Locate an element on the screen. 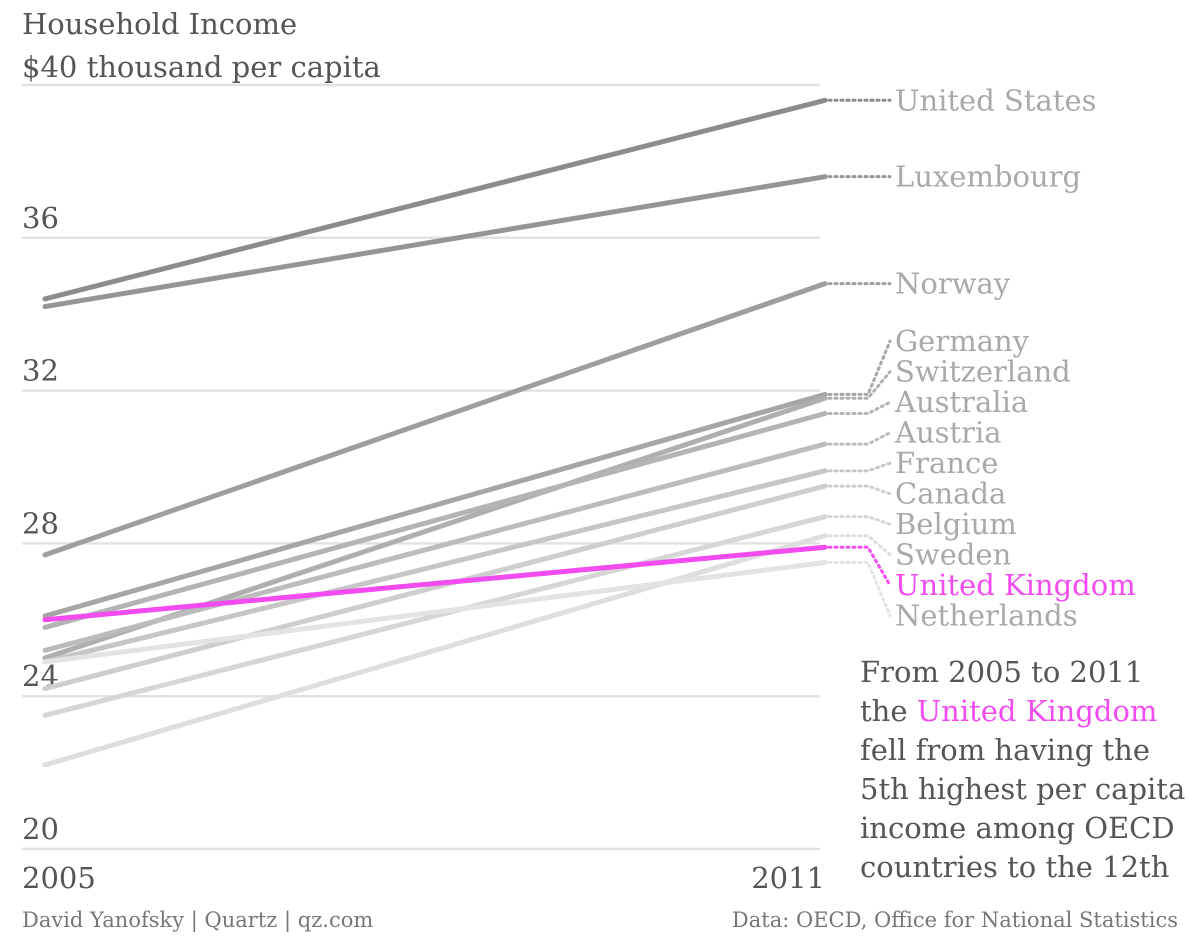 This screenshot has height=946, width=1200. series-line-canada is located at coordinates (435, 587).